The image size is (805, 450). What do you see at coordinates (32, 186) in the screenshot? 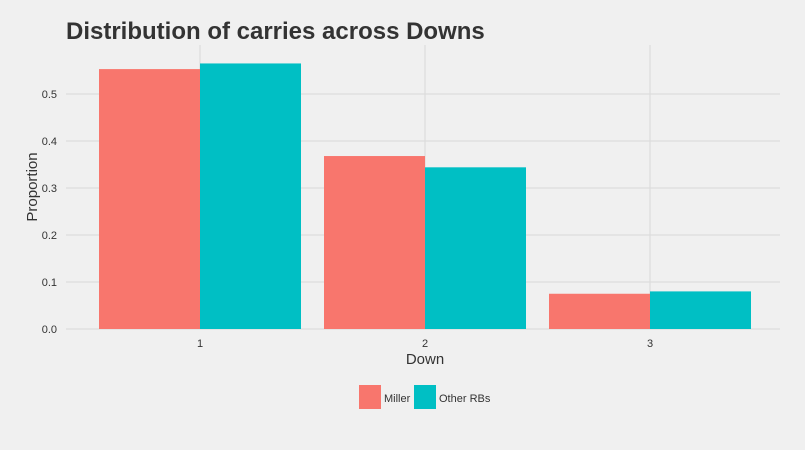
I see `y-axis-title: Proportion` at bounding box center [32, 186].